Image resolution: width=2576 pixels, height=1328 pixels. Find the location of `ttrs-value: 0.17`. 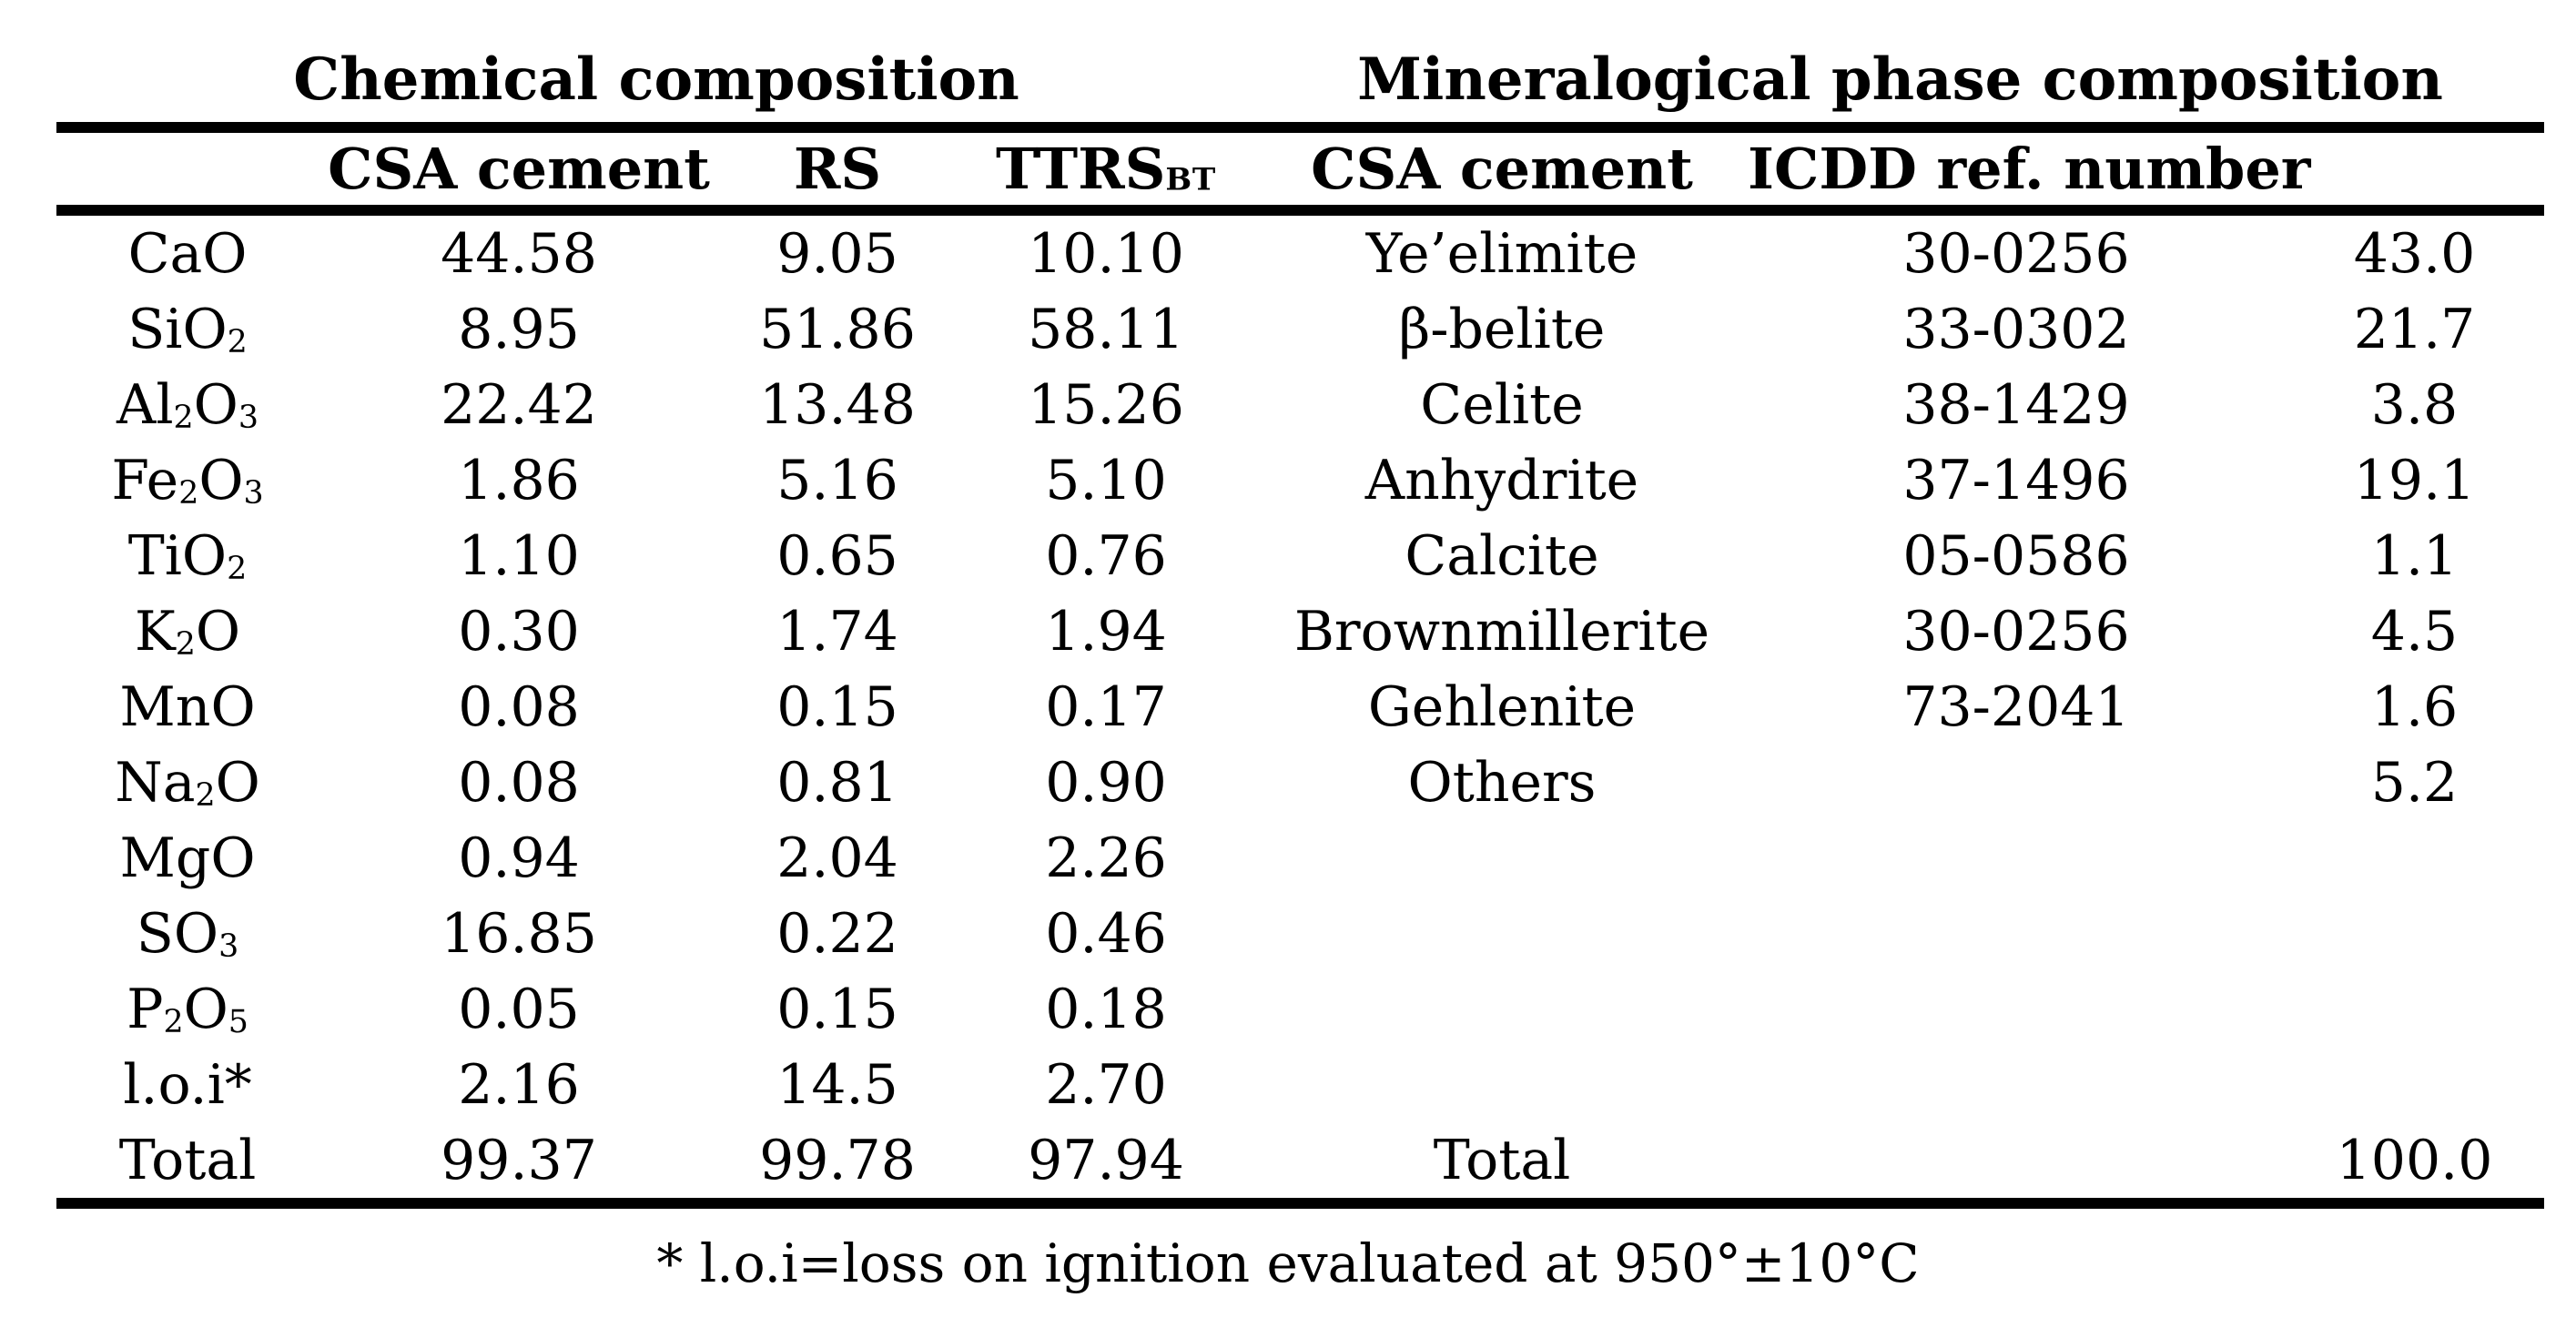

ttrs-value: 0.17 is located at coordinates (1106, 706).